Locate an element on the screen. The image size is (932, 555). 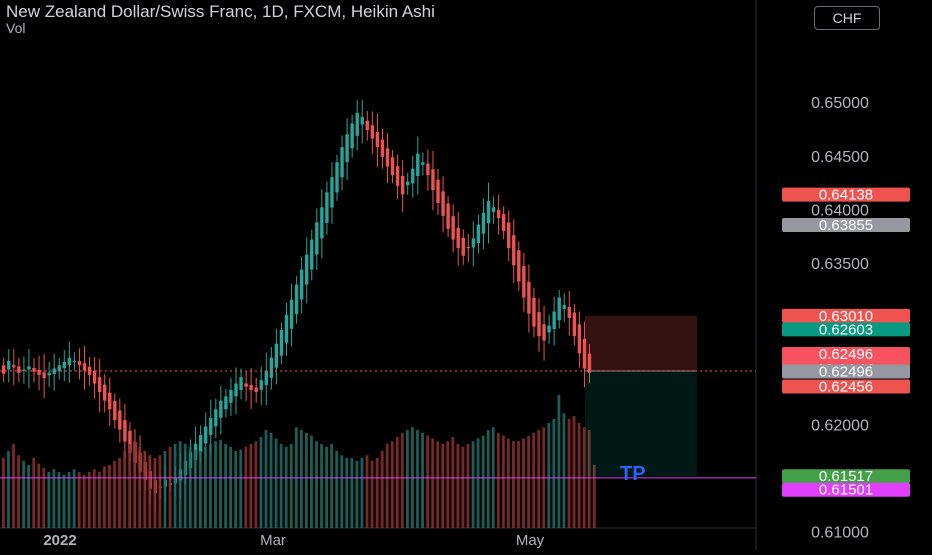
price-badge-label: 0.62496 is located at coordinates (846, 354).